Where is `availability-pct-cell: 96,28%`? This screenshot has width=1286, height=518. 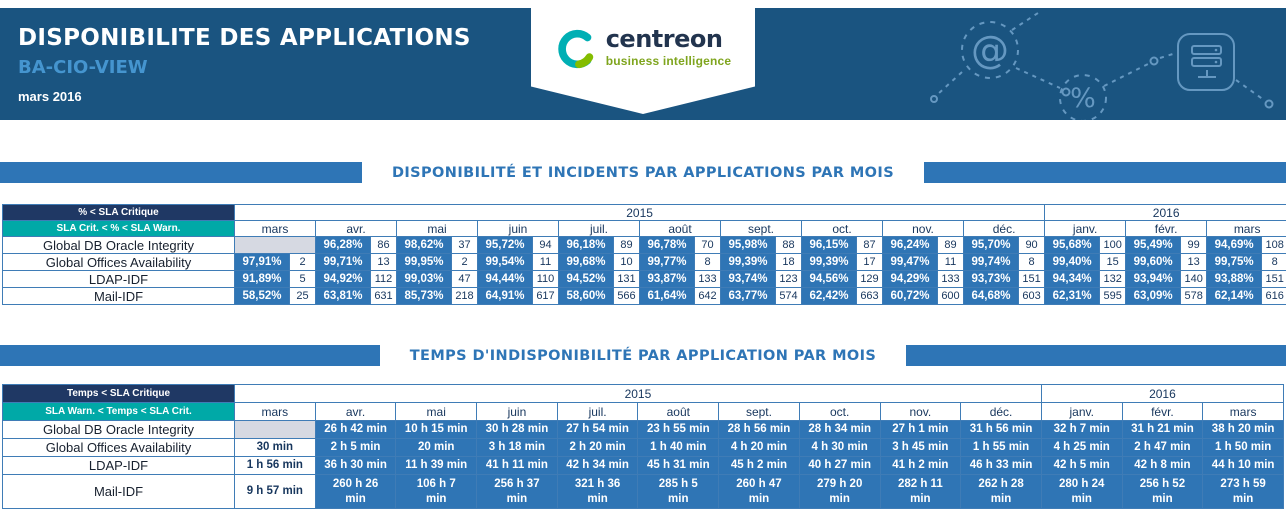
availability-pct-cell: 96,28% is located at coordinates (343, 245).